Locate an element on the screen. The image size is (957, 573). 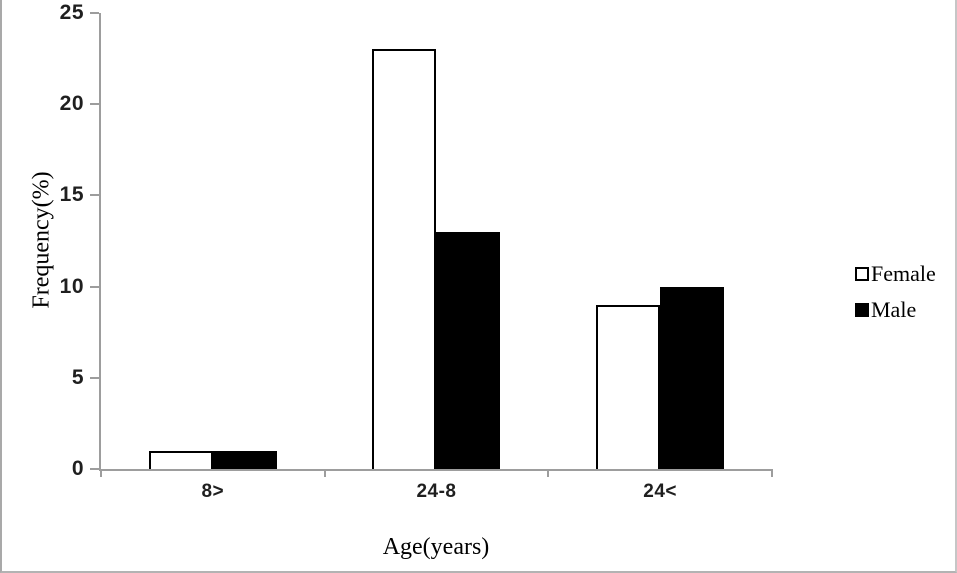
legend-label-male: Male is located at coordinates (894, 309).